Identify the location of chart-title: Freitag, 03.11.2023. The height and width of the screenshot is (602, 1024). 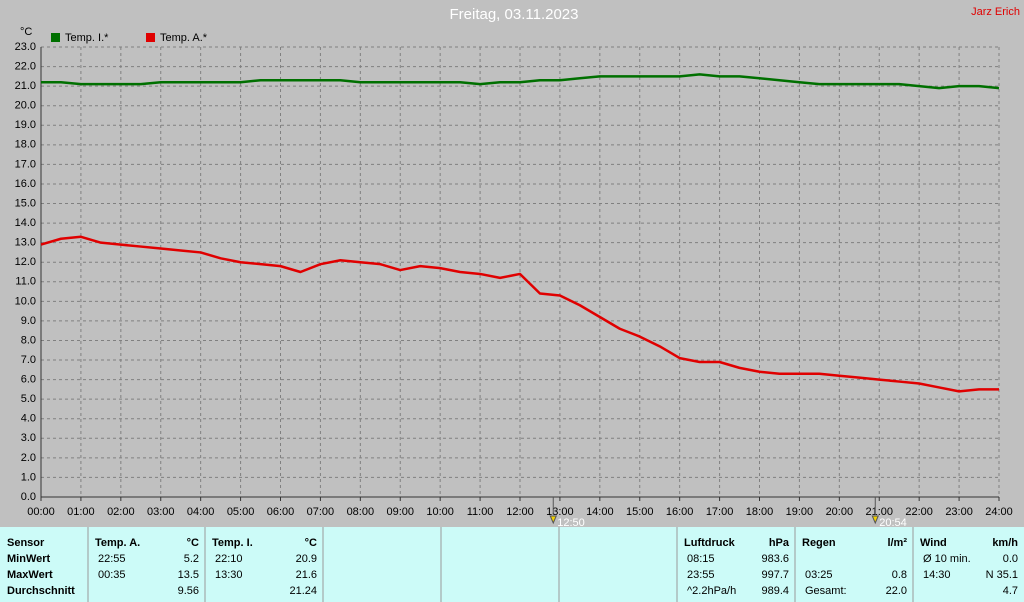
(514, 14).